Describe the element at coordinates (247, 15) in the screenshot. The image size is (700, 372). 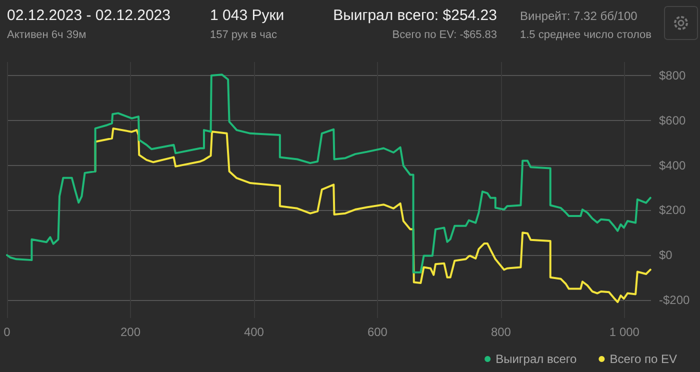
I see `text: 1 043 Руки` at that location.